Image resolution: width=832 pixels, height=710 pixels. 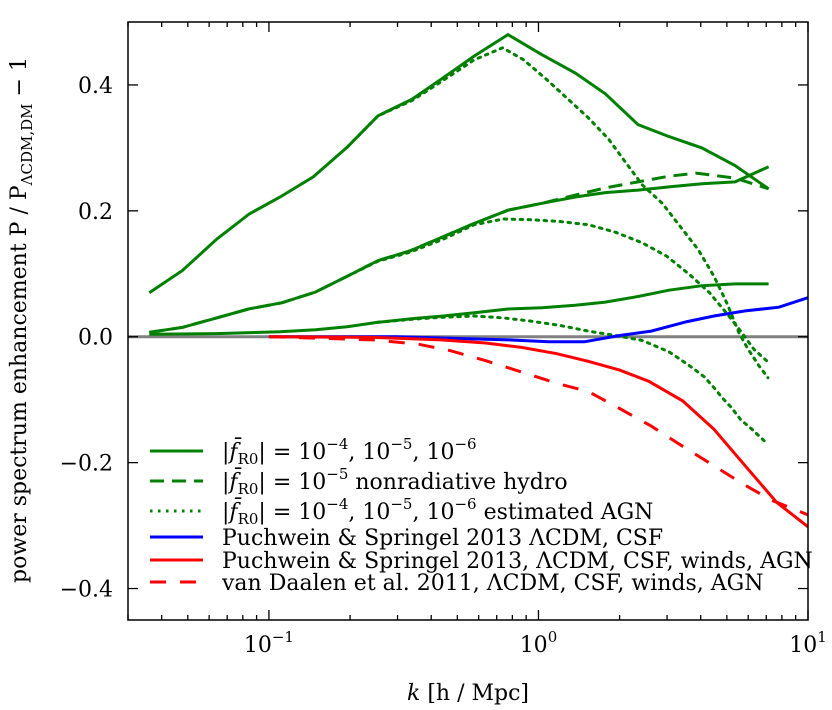 I want to click on legend-label: |f̄R0| = 10−4, 10−5, 10−6 estimated AGN, so click(x=437, y=511).